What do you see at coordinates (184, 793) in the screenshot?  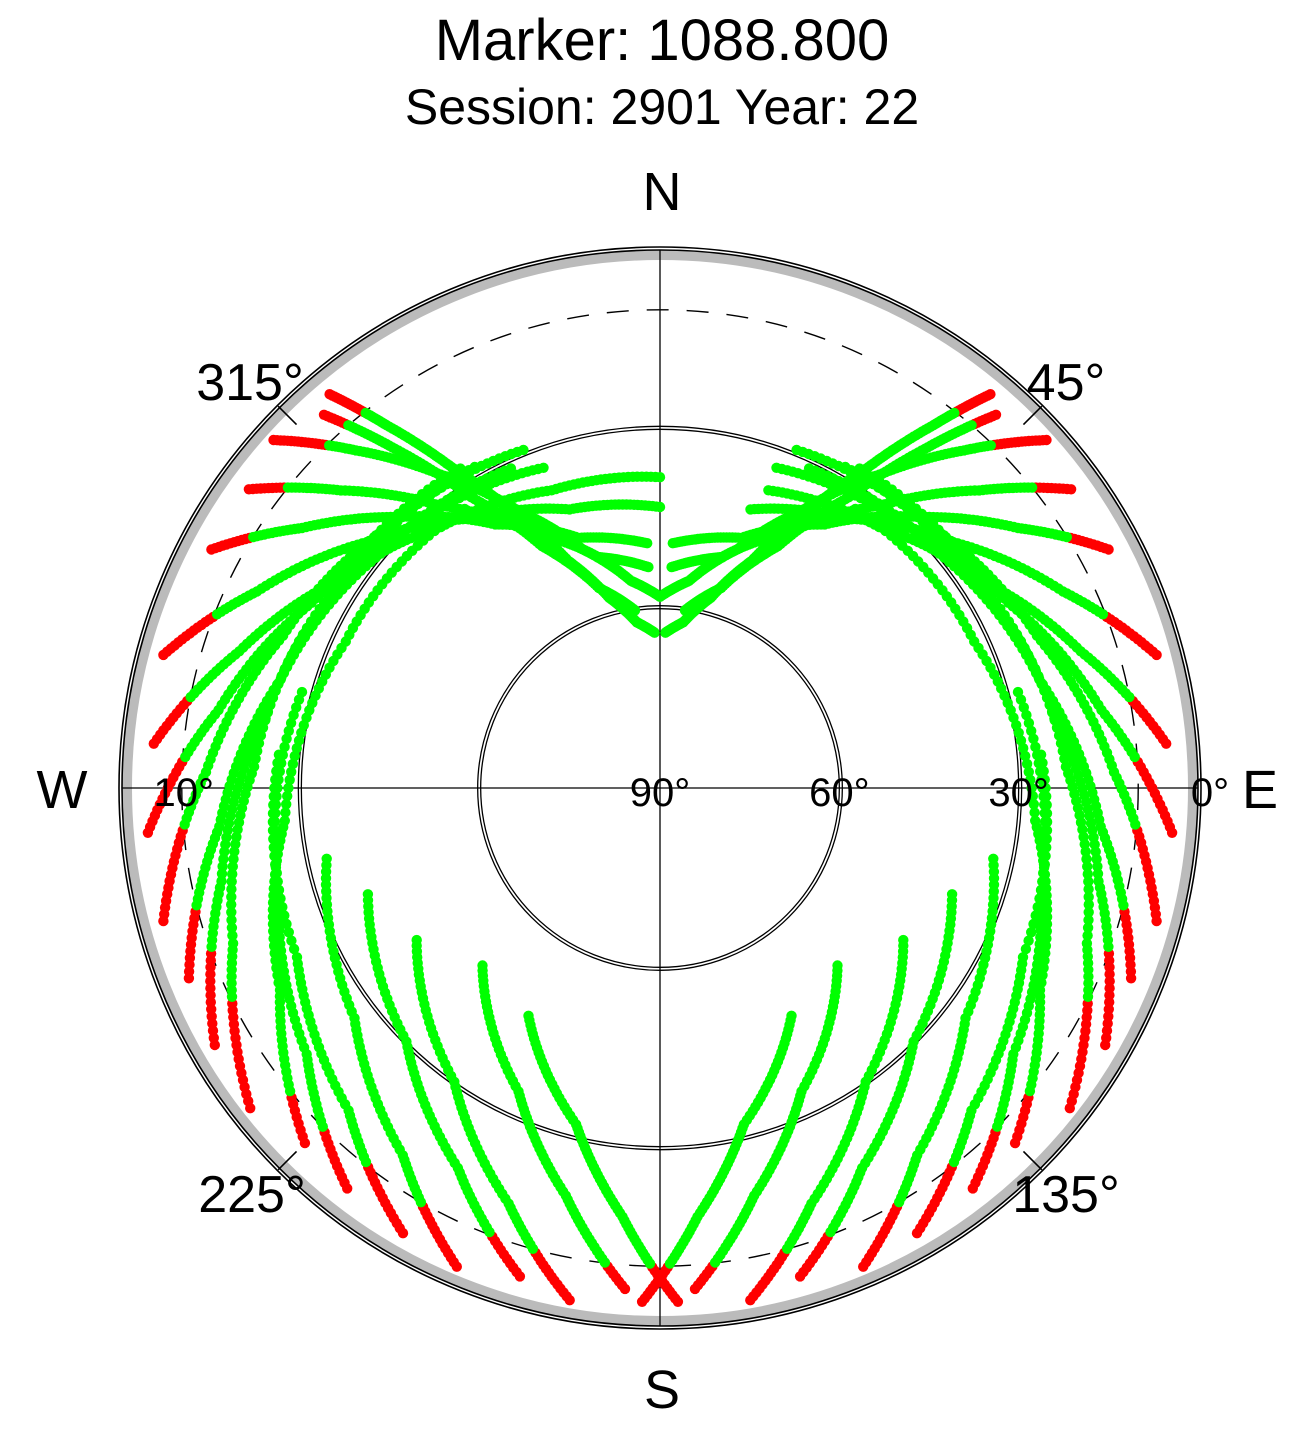 I see `elevation-label-west-10: 10°` at bounding box center [184, 793].